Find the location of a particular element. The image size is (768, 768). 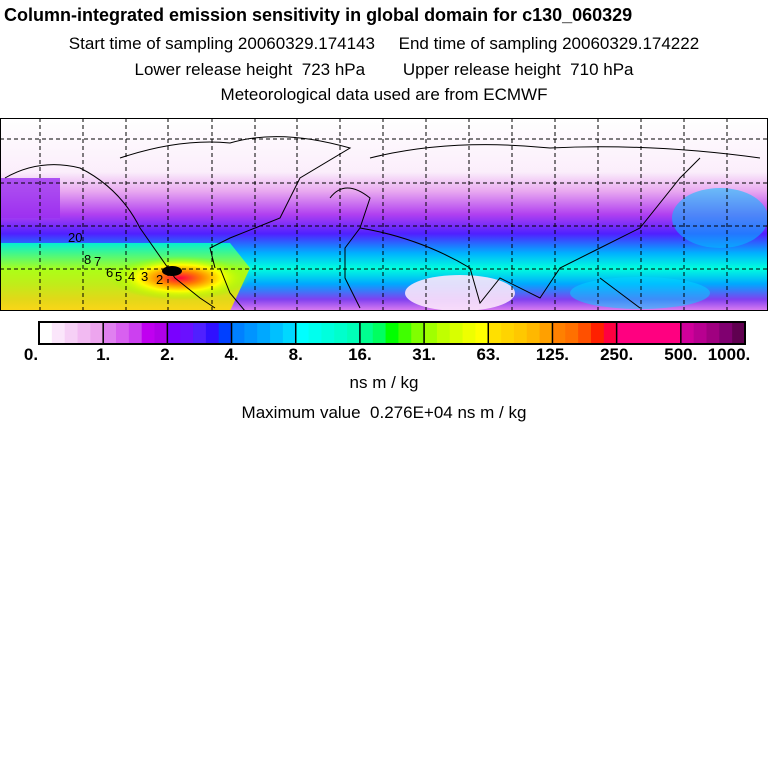

field-pacific-north is located at coordinates (30, 198).